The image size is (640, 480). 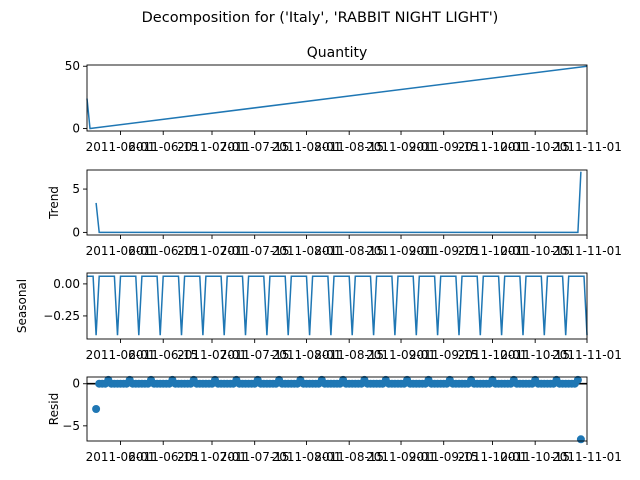 I want to click on y-tick-label: −5, so click(x=71, y=426).